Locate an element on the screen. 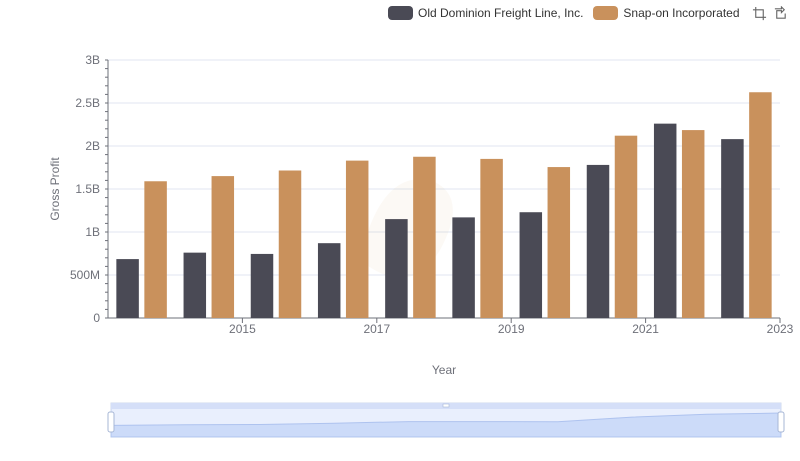  data-zoom-left-handle is located at coordinates (111, 422).